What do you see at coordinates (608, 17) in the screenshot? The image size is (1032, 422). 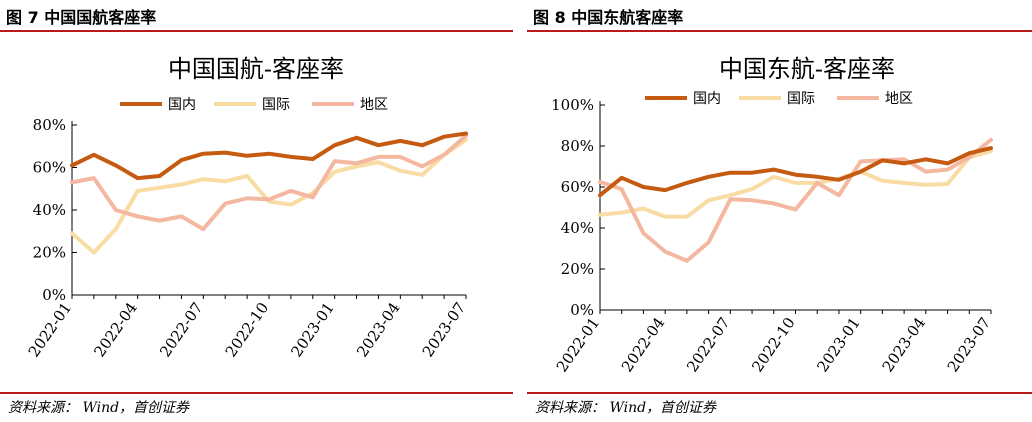 I see `figure-label: 图 8 中国东航客座率` at bounding box center [608, 17].